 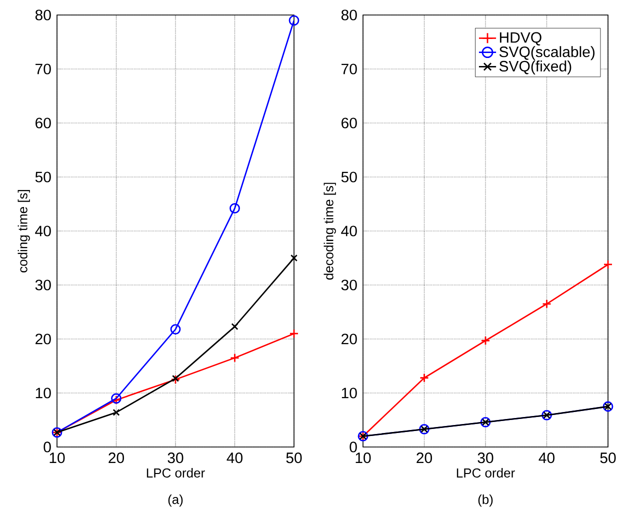 I want to click on legend-label: HDVQ, so click(x=521, y=39).